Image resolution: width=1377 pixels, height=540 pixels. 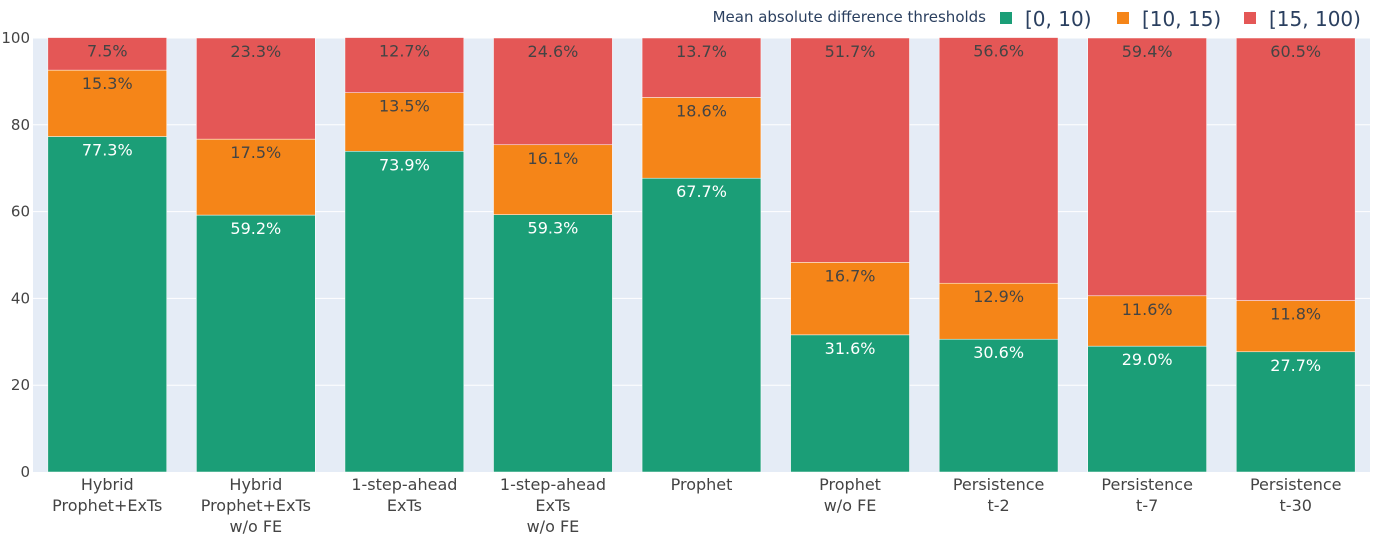 What do you see at coordinates (1147, 505) in the screenshot?
I see `x-tick-label-line: t-7` at bounding box center [1147, 505].